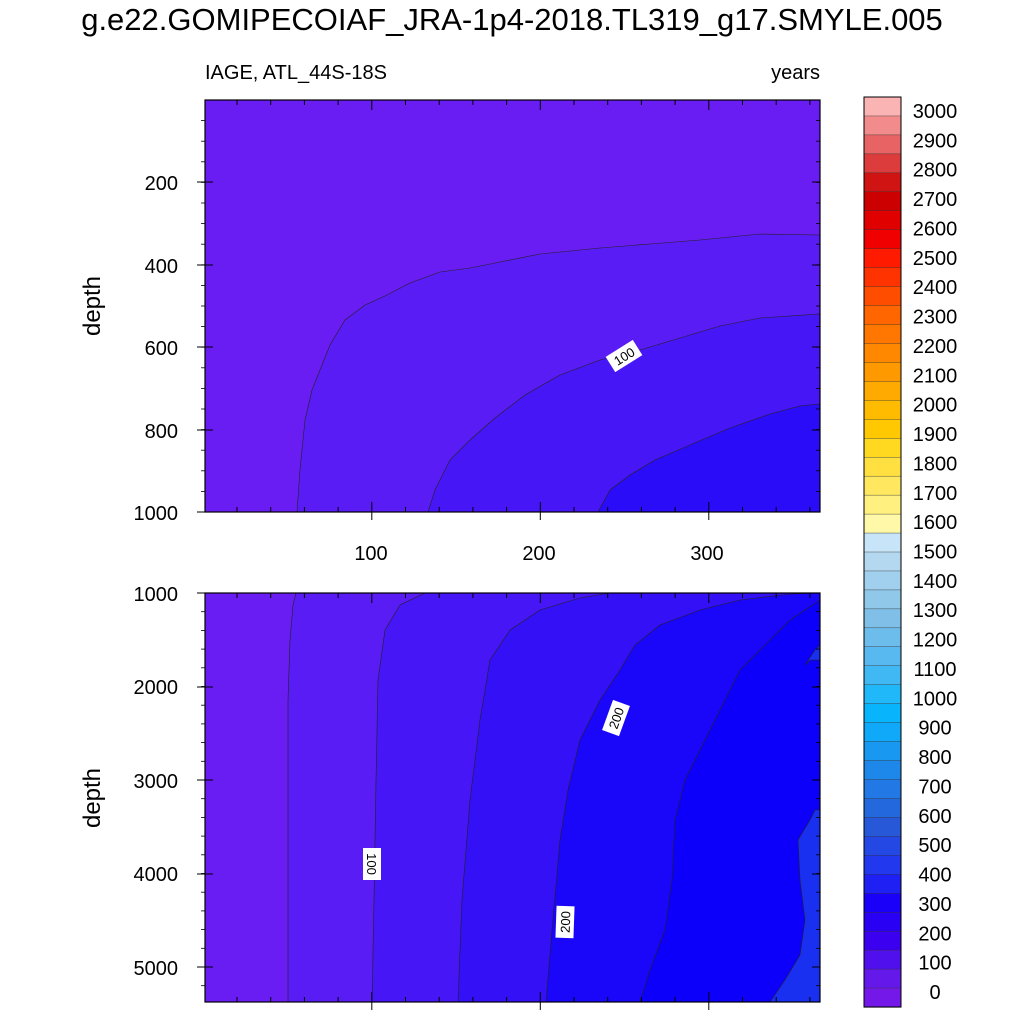 The height and width of the screenshot is (1024, 1024). What do you see at coordinates (935, 200) in the screenshot?
I see `colorbar-label: 2700` at bounding box center [935, 200].